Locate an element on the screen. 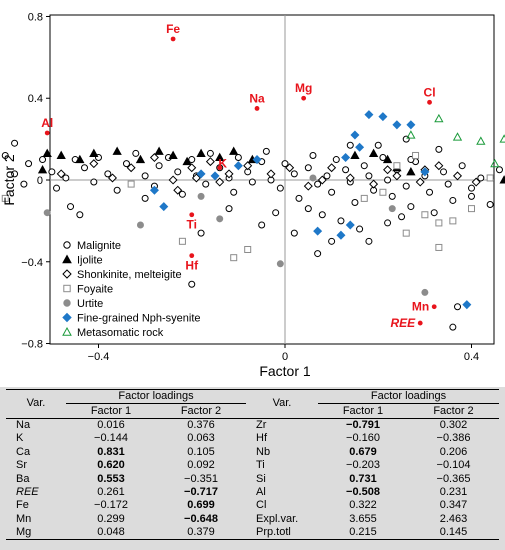 This screenshot has height=550, width=505. table-cell-r: Hf is located at coordinates (261, 438).